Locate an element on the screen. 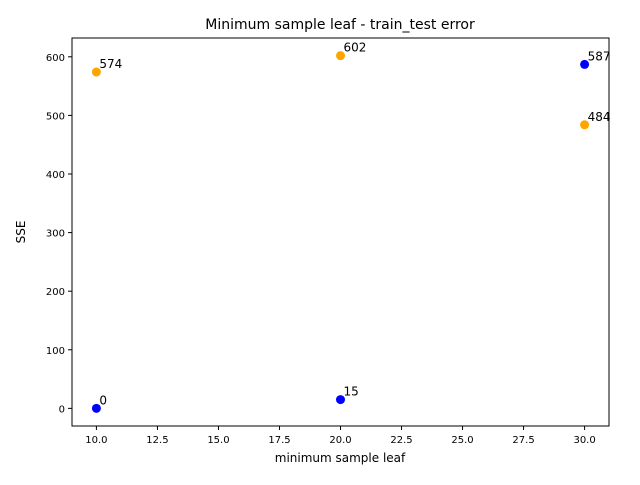 The image size is (640, 485). data-label: 484 is located at coordinates (599, 117).